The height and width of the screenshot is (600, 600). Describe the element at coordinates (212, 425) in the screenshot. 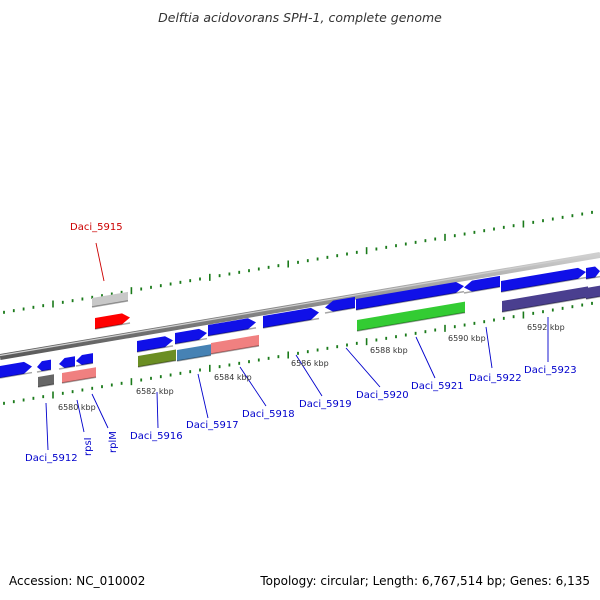

I see `gene-label-daci-5917: Daci_5917` at that location.